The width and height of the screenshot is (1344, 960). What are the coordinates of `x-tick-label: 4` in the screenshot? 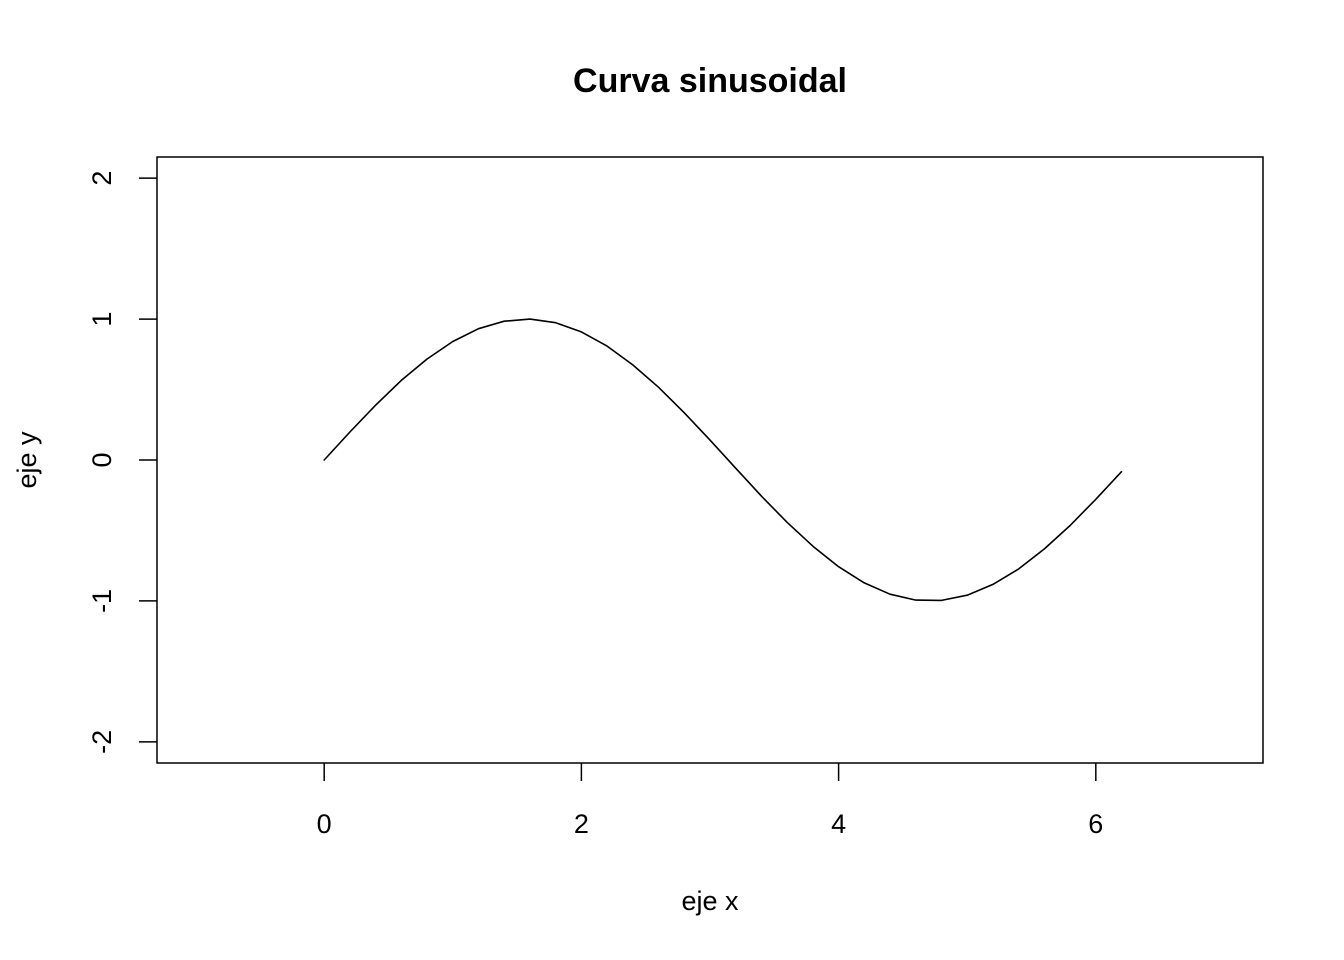 It's located at (838, 824).